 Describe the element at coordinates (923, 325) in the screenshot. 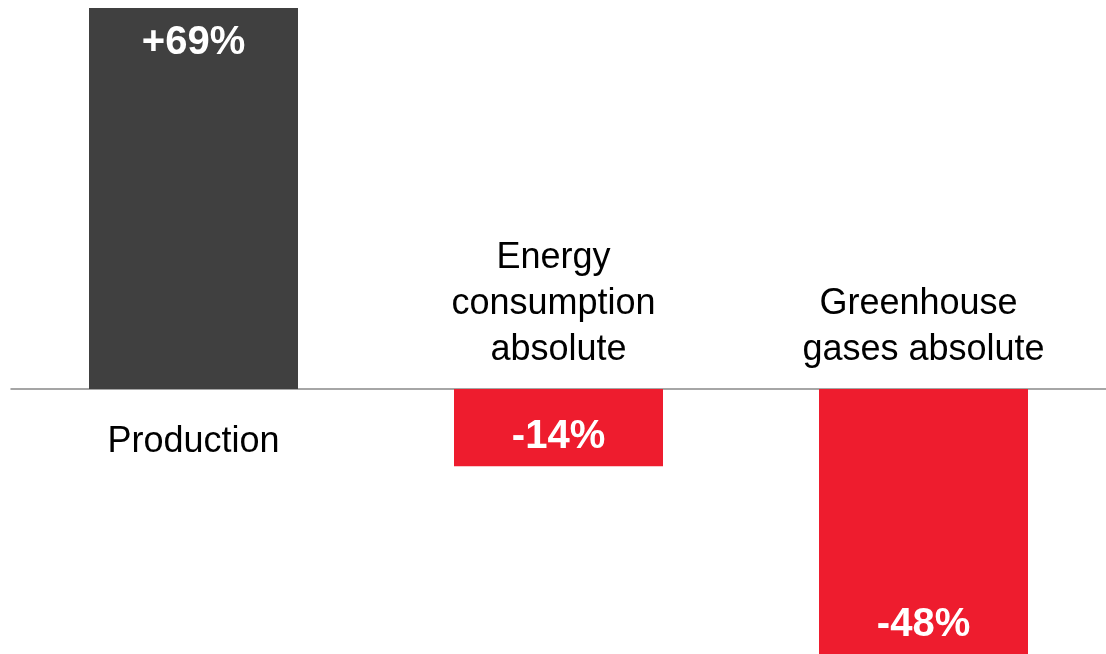

I see `x-tick-label: Greenhouse gases absolute` at that location.